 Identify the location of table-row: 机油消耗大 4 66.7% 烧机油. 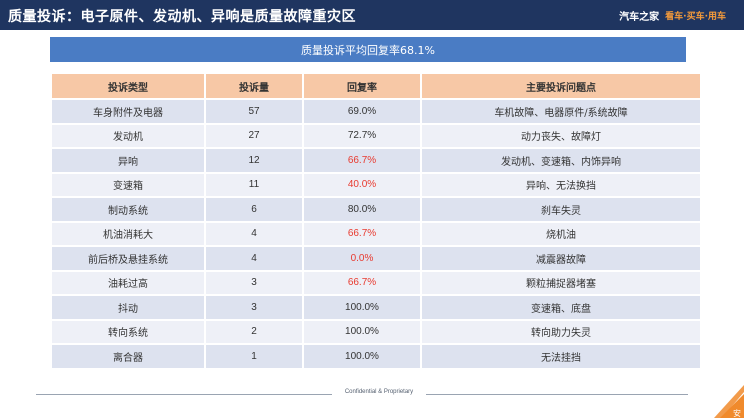
(376, 233).